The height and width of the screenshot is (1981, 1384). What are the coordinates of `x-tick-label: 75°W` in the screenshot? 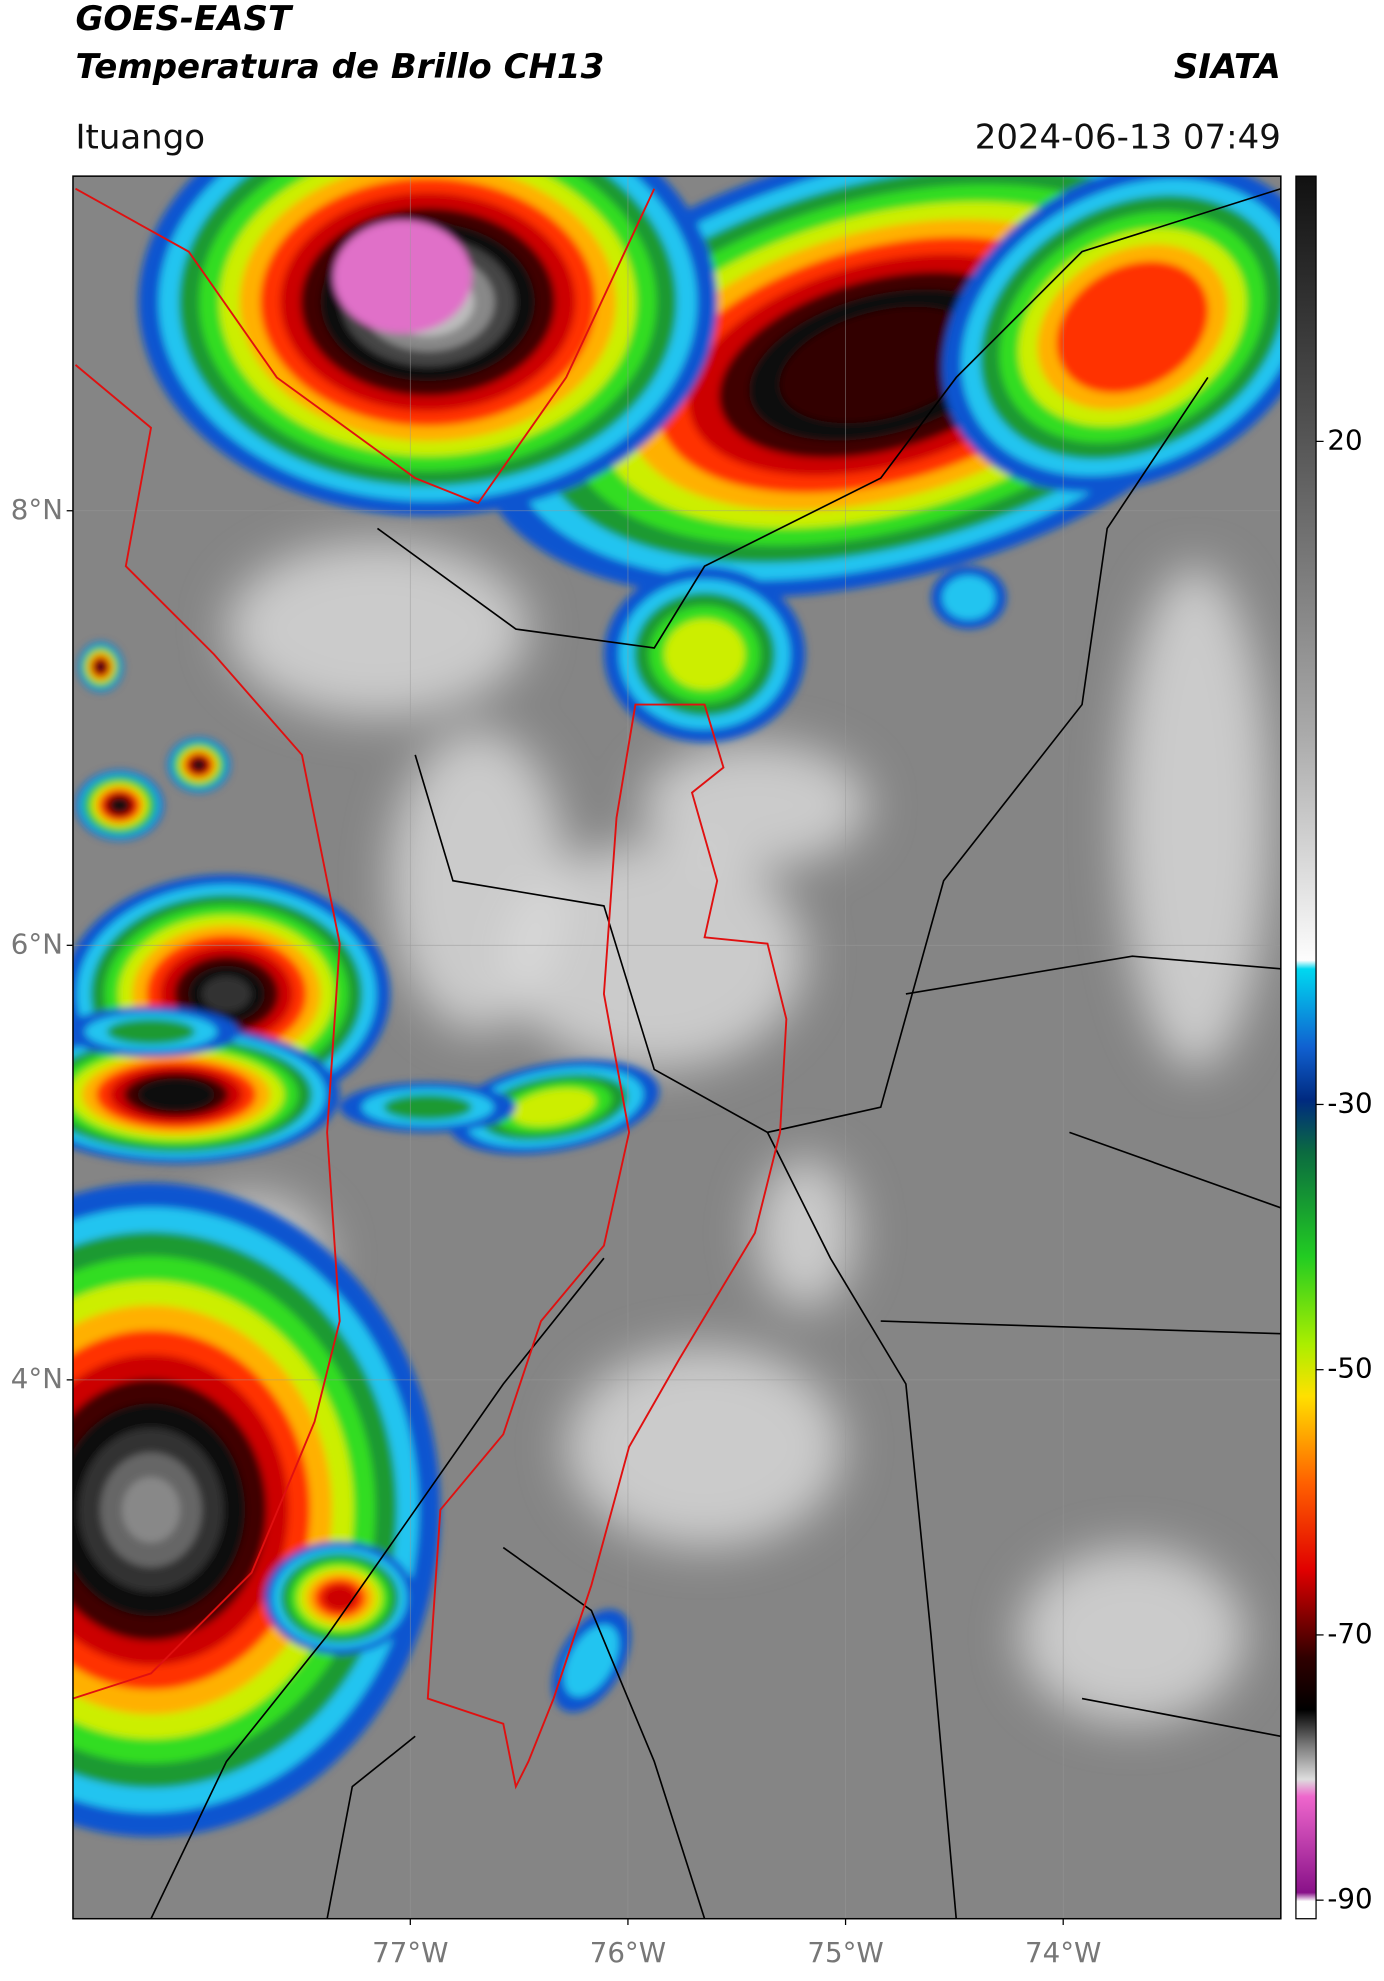 It's located at (845, 1952).